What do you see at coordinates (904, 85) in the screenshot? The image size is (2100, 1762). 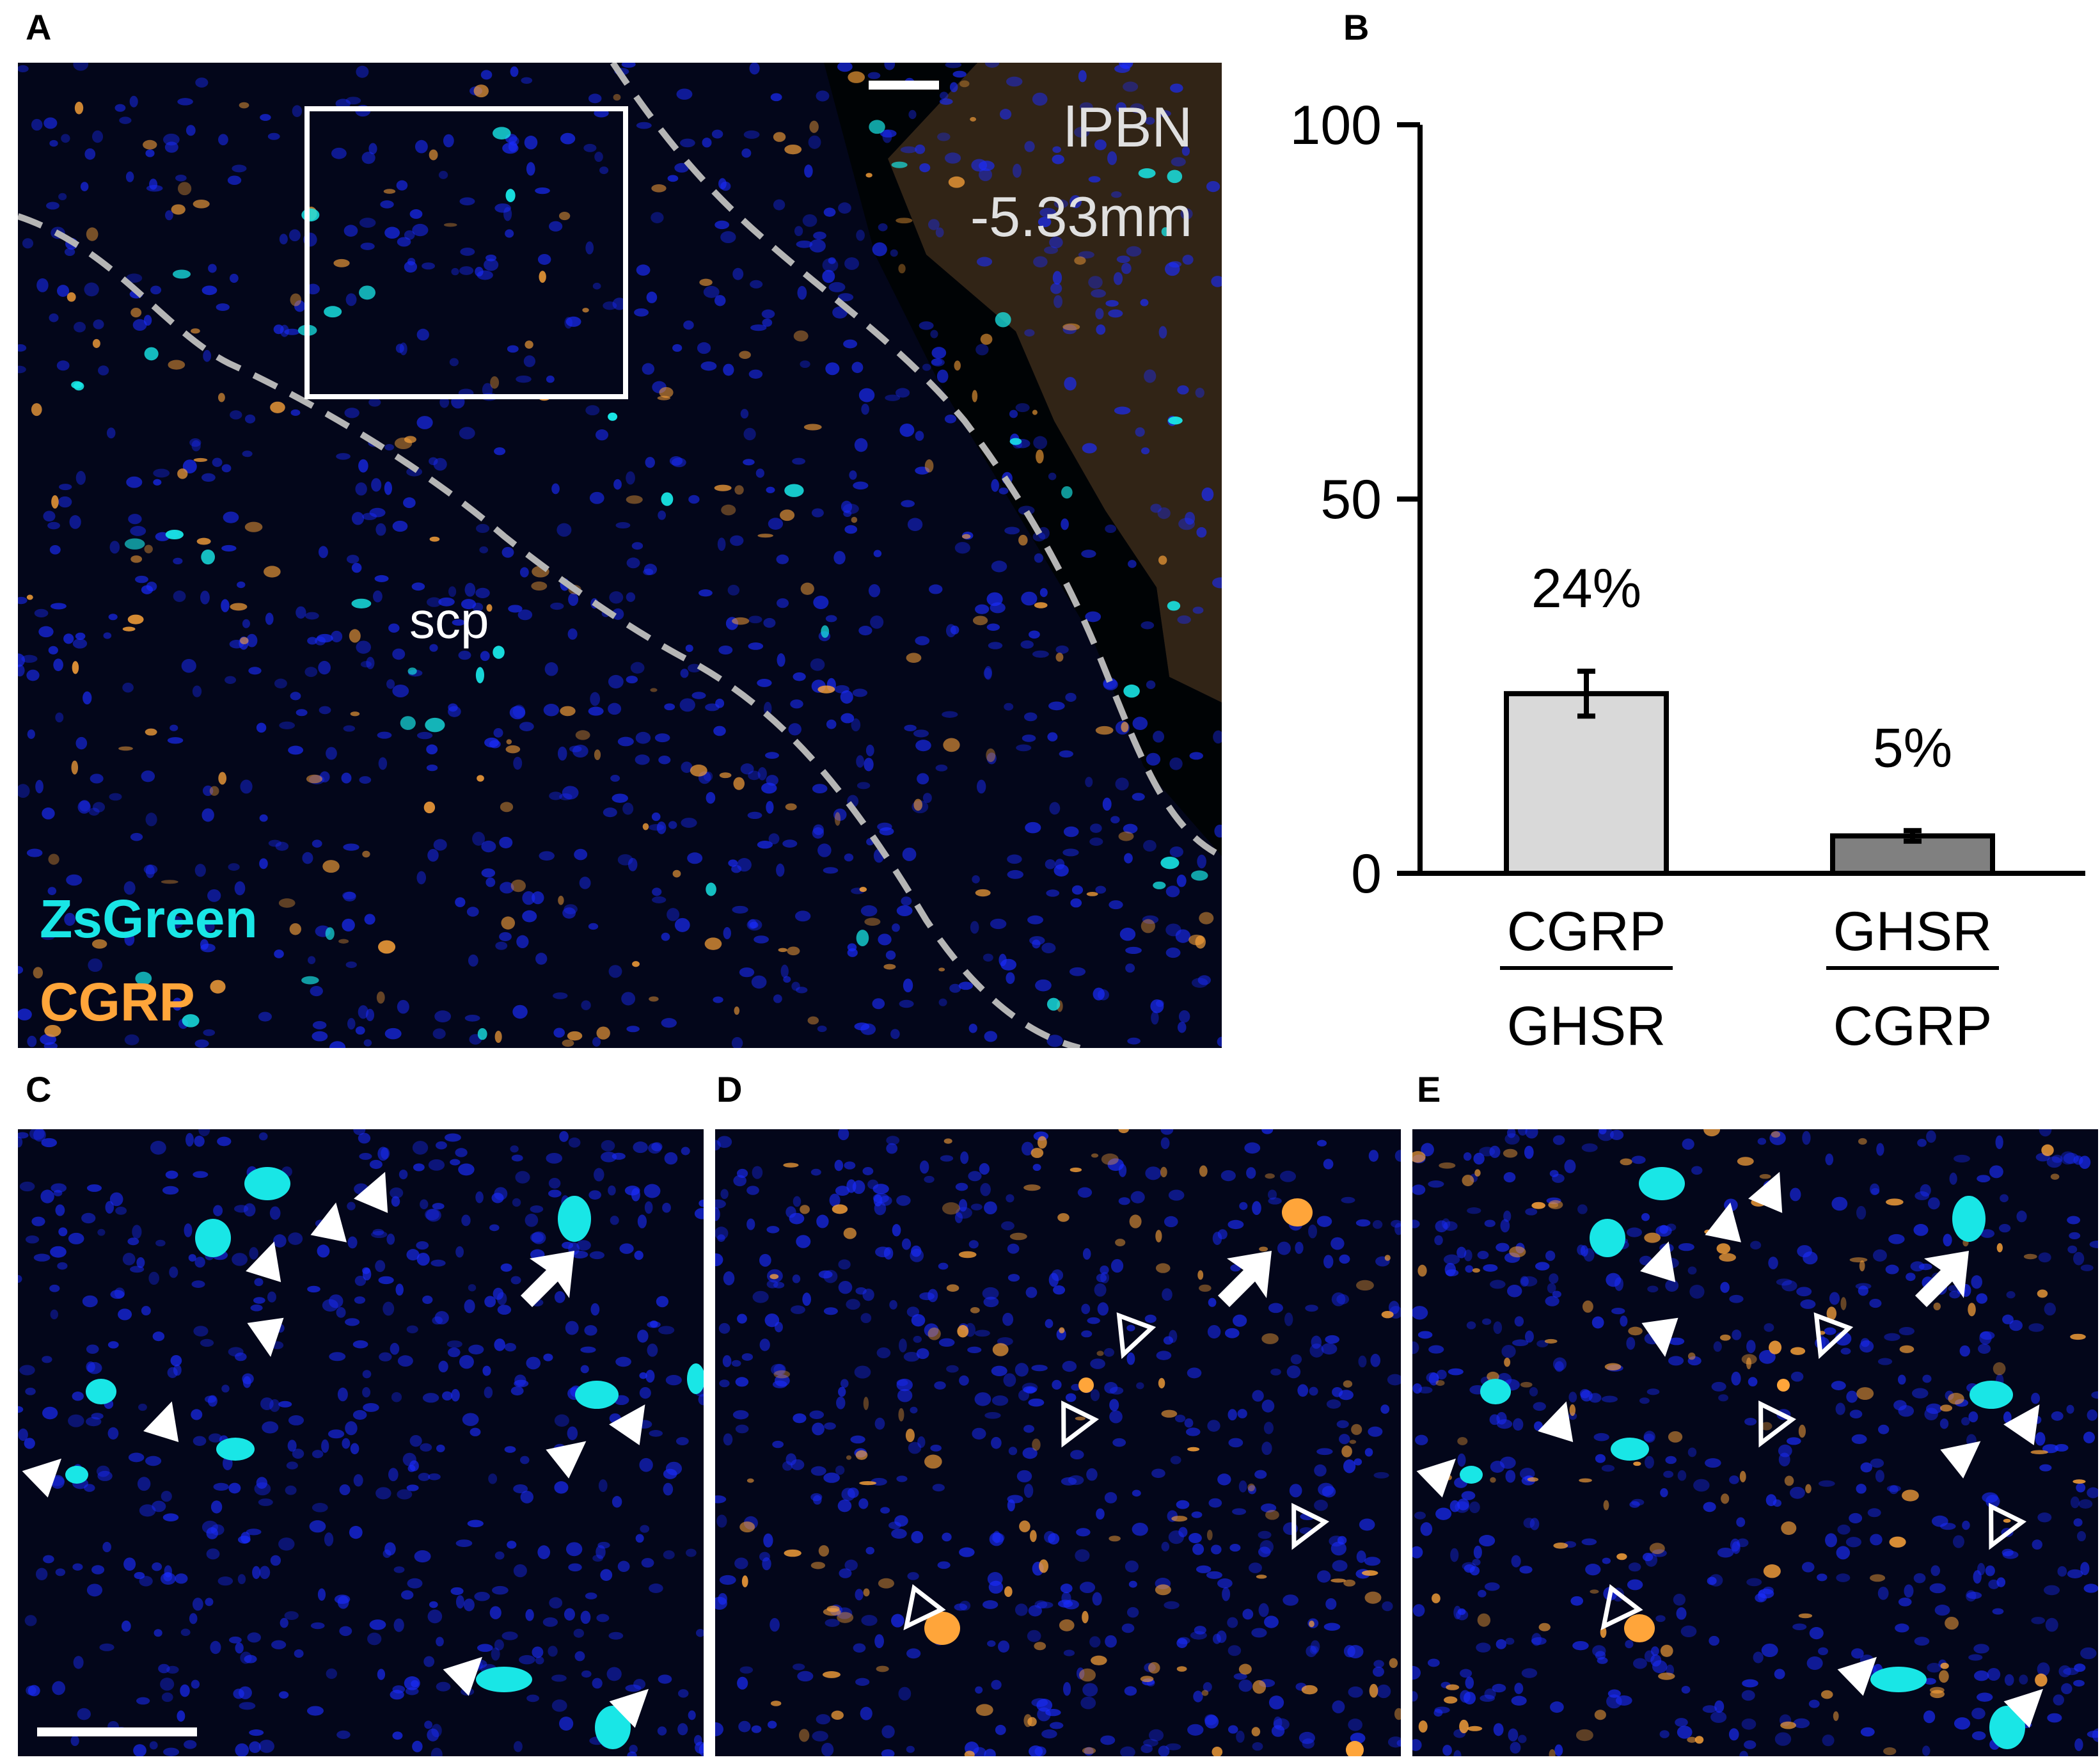 I see `scale-bar-a` at bounding box center [904, 85].